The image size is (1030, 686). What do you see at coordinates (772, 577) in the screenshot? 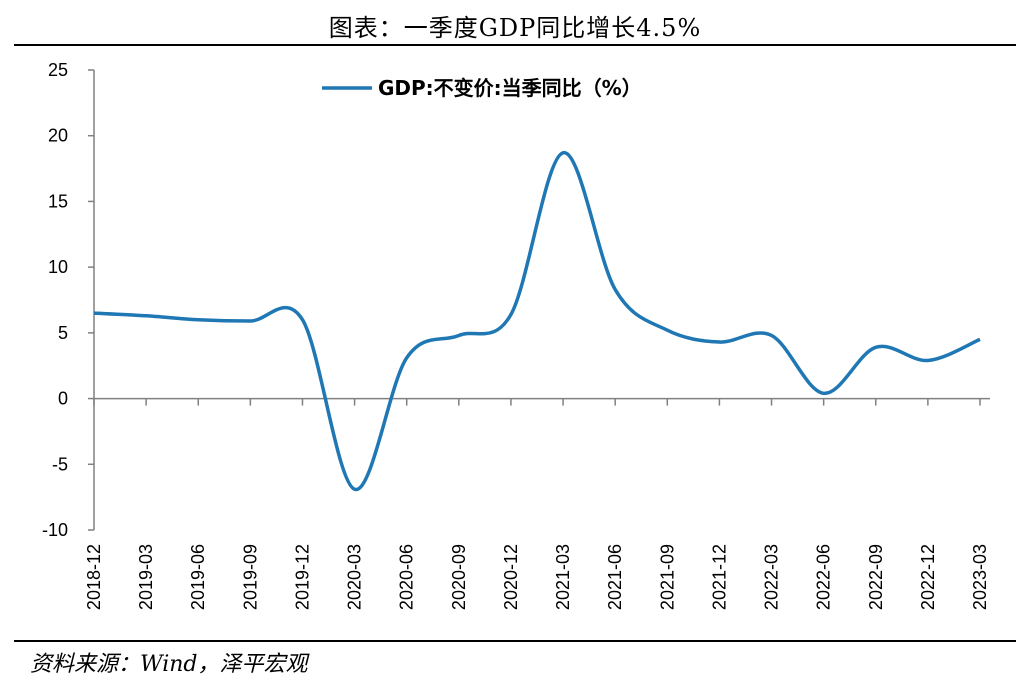
I see `x-tick-label: 2022-03` at bounding box center [772, 577].